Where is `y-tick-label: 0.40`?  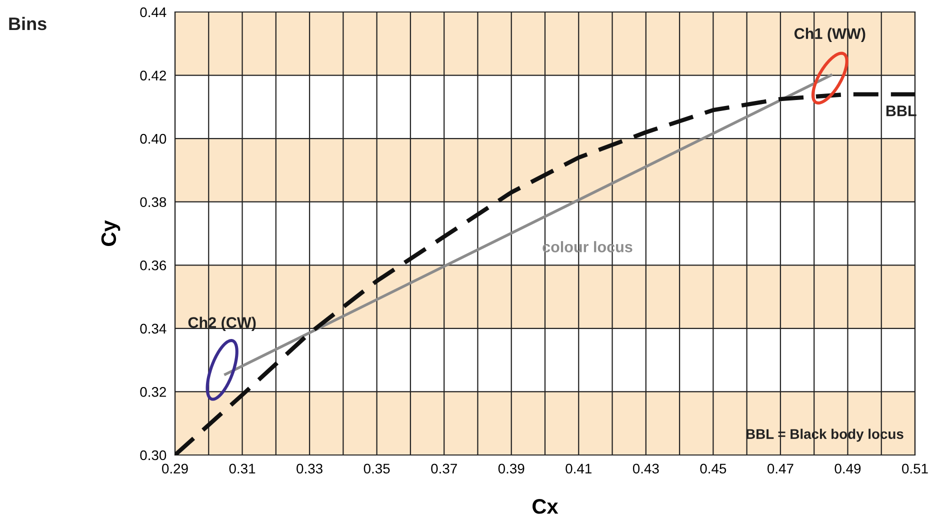
y-tick-label: 0.40 is located at coordinates (153, 139).